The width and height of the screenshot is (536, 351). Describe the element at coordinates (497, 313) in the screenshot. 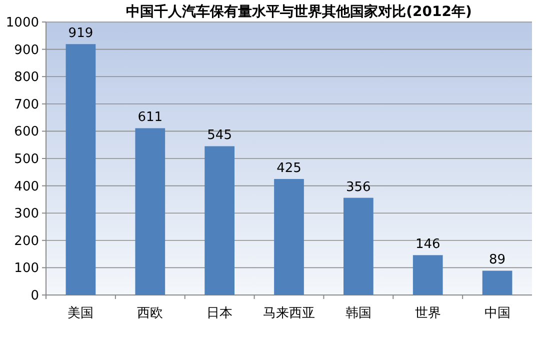

I see `x-tick-label: 中国` at that location.